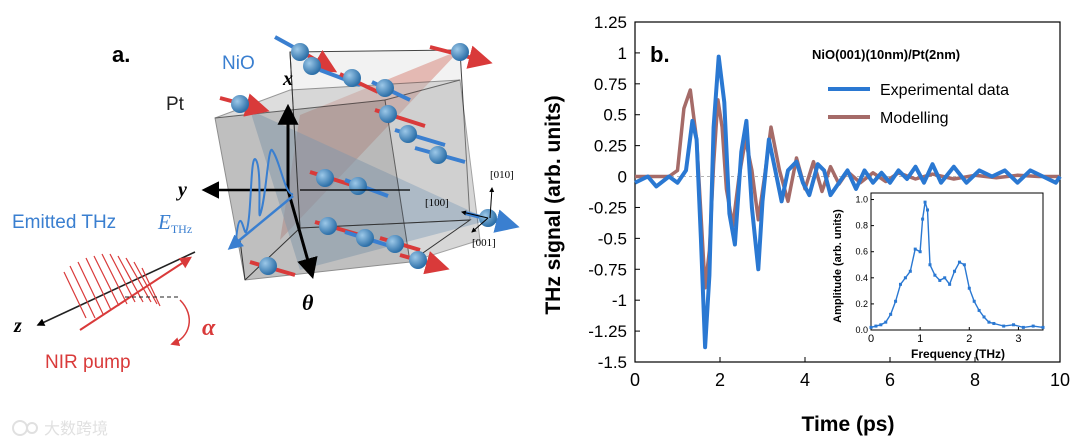 The width and height of the screenshot is (1080, 447). What do you see at coordinates (1018, 339) in the screenshot?
I see `inset-x-tick-label: 3` at bounding box center [1018, 339].